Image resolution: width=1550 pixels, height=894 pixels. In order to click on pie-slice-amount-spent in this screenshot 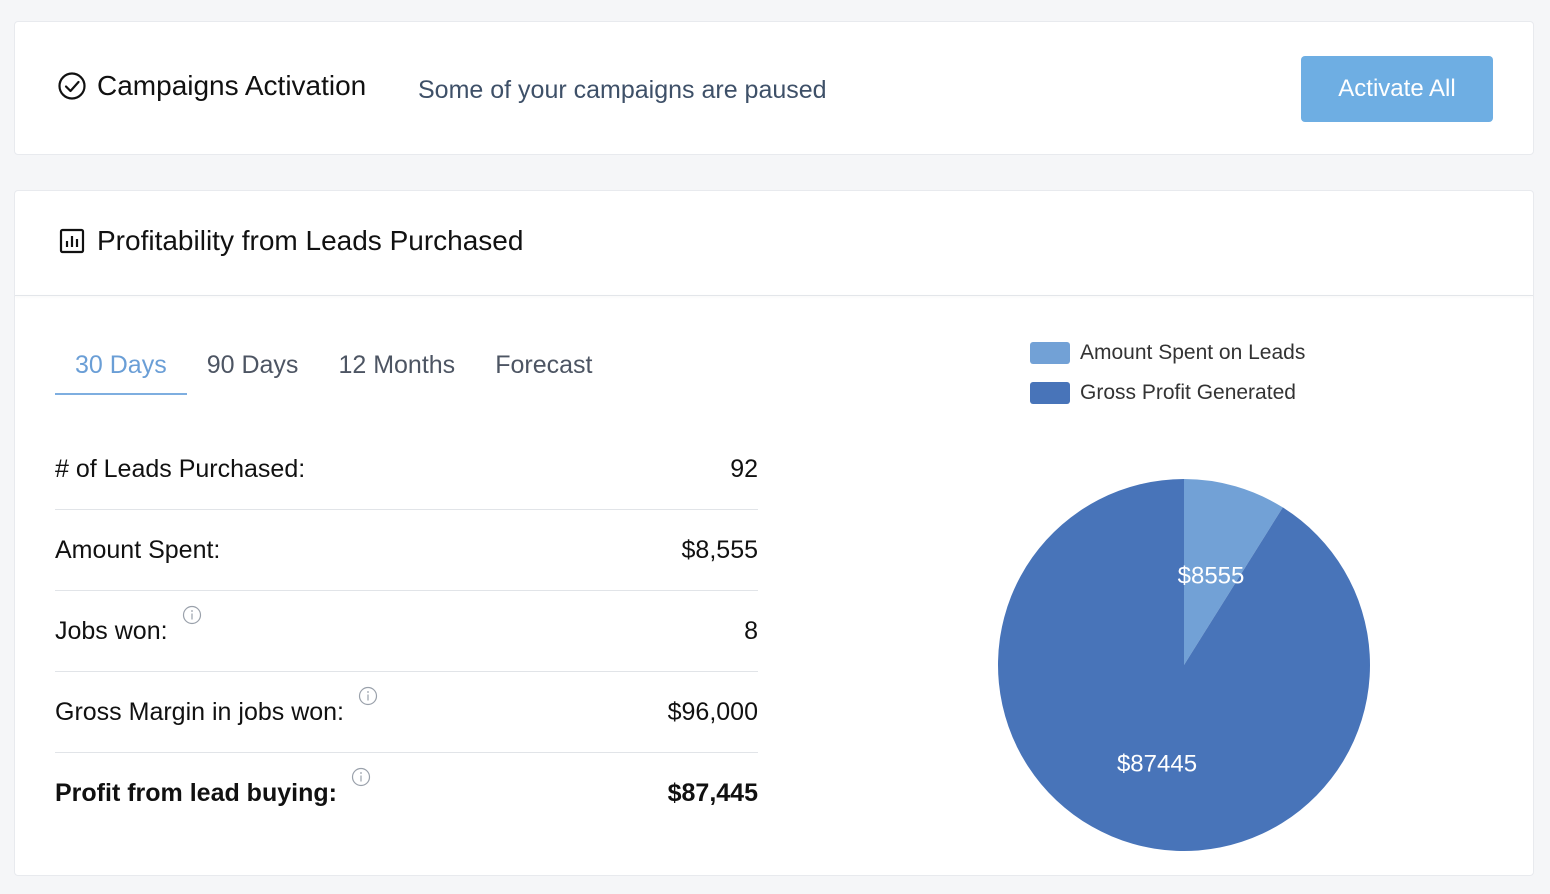, I will do `click(1233, 572)`.